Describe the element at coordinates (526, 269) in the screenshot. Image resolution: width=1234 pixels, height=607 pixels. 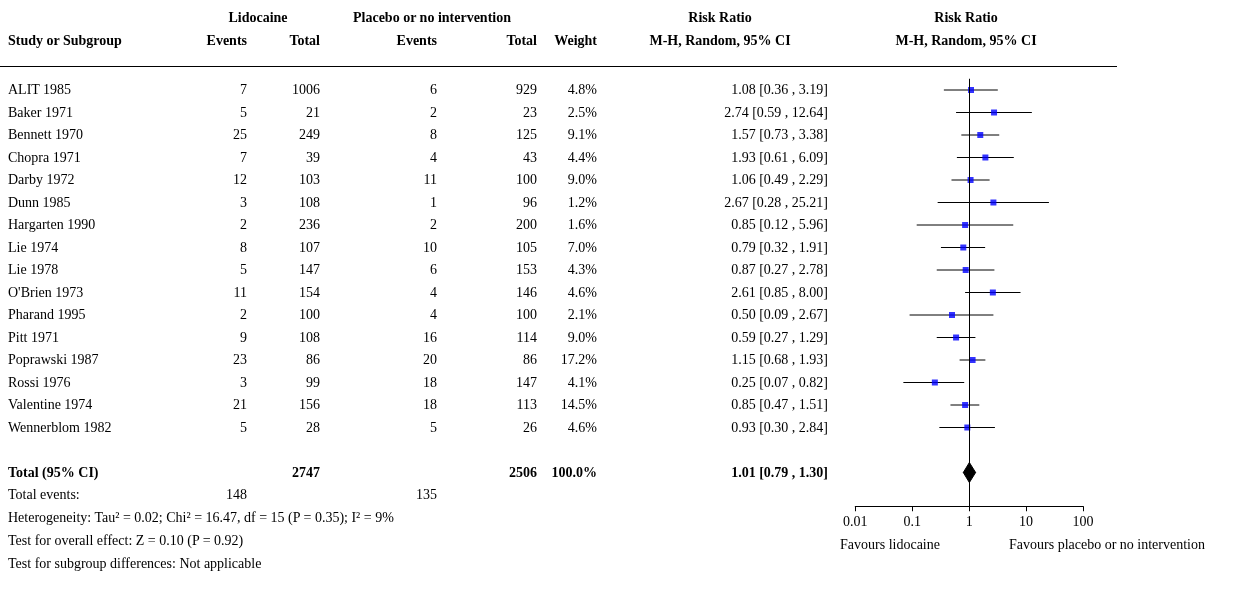
I see `data-label: 153` at that location.